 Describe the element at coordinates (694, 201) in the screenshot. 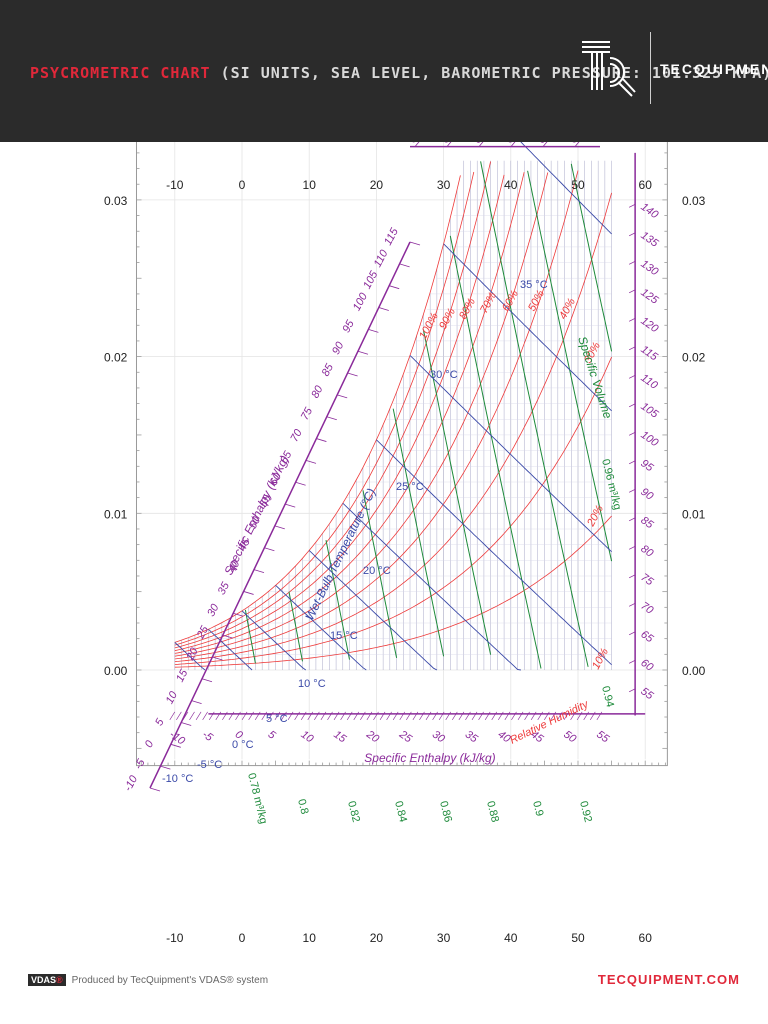

I see `y-tick-label-right: 0.03` at that location.